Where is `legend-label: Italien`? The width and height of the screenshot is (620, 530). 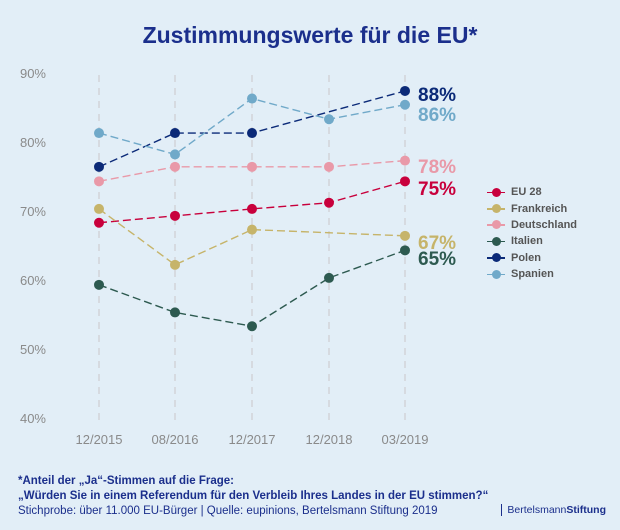
legend-label: Italien is located at coordinates (527, 241).